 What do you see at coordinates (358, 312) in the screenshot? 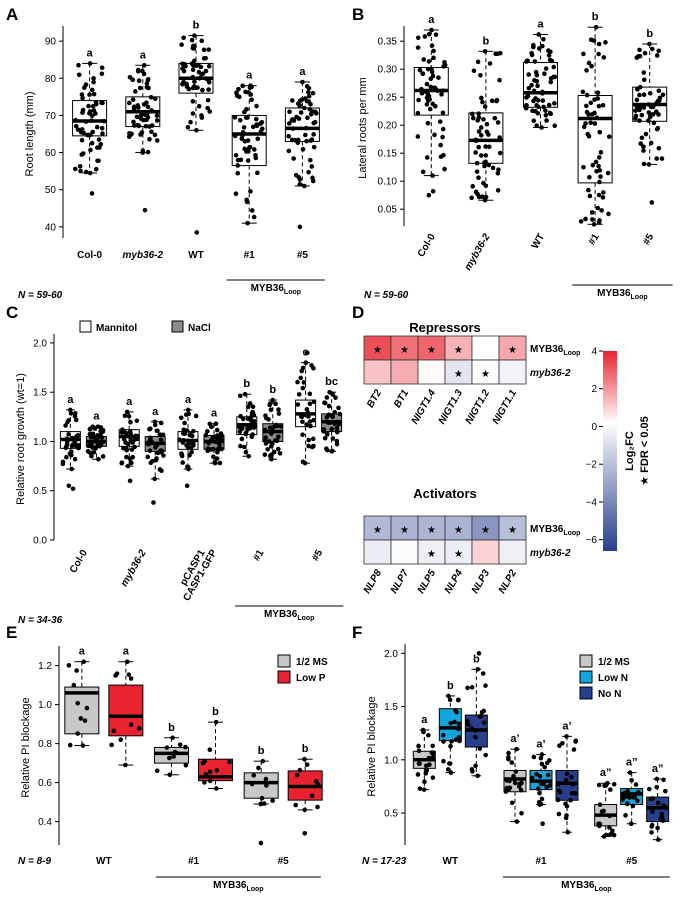
I see `panel-letter: D` at bounding box center [358, 312].